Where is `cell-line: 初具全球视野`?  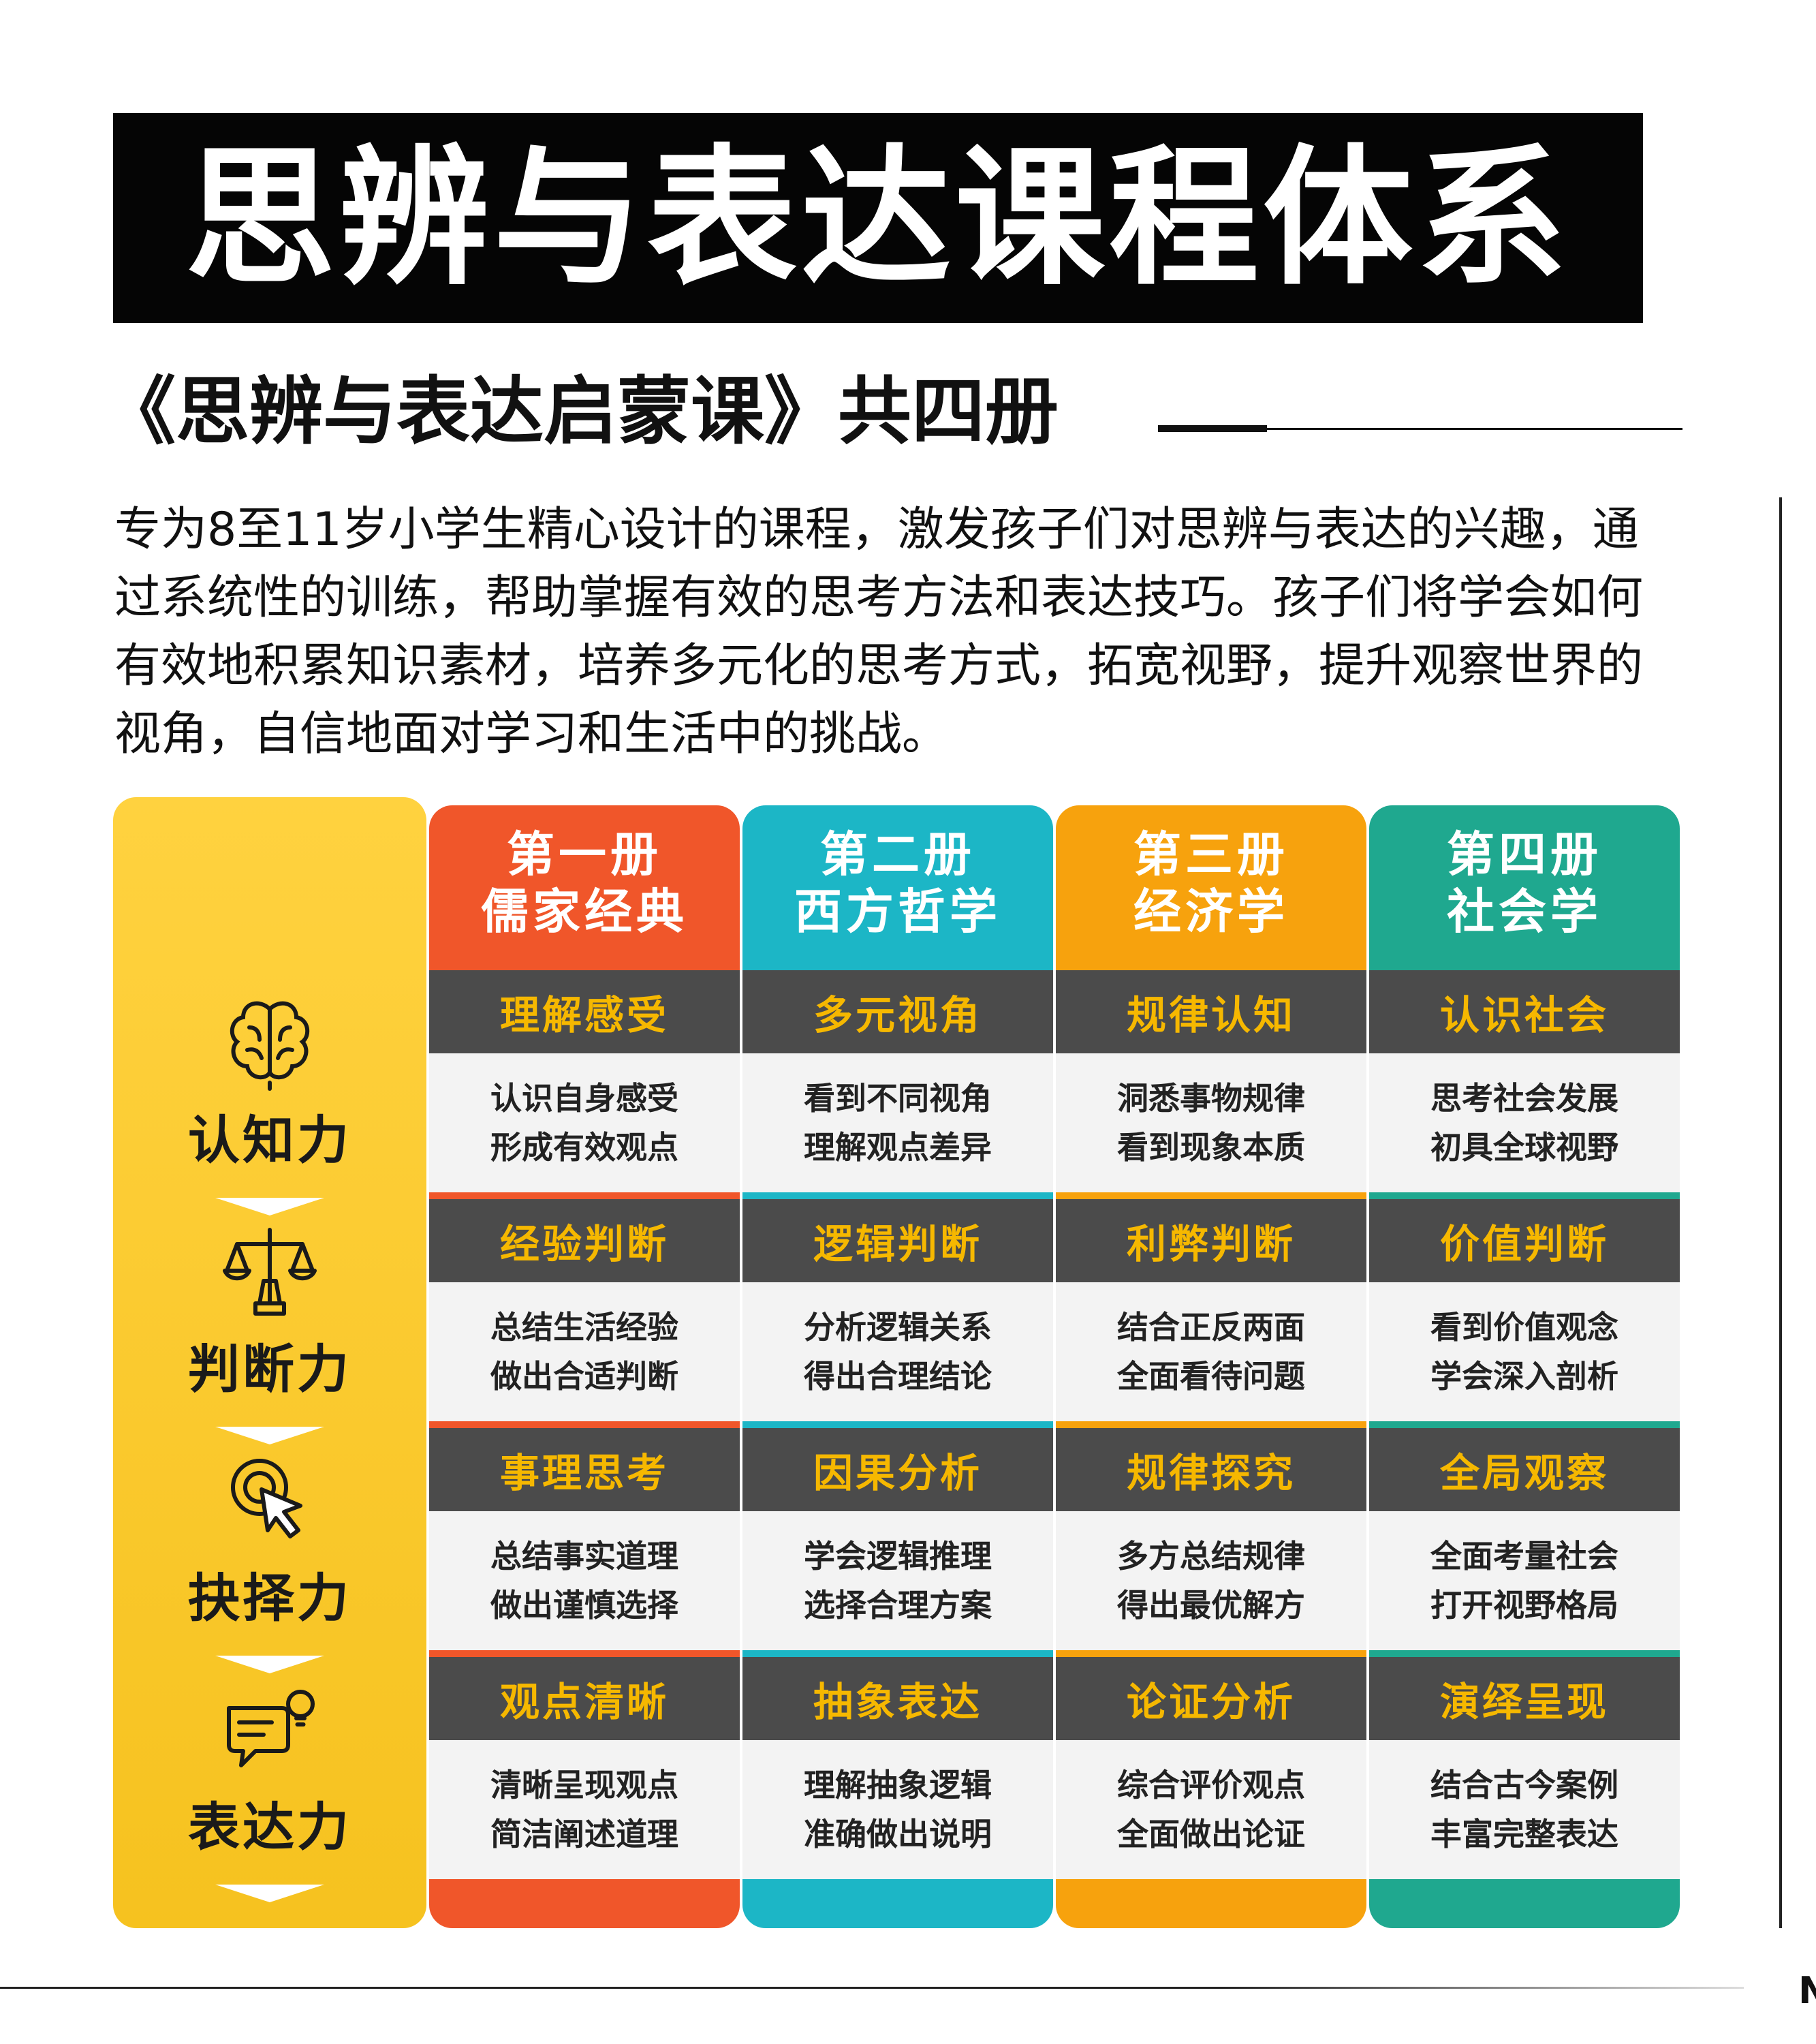 cell-line: 初具全球视野 is located at coordinates (1524, 1147).